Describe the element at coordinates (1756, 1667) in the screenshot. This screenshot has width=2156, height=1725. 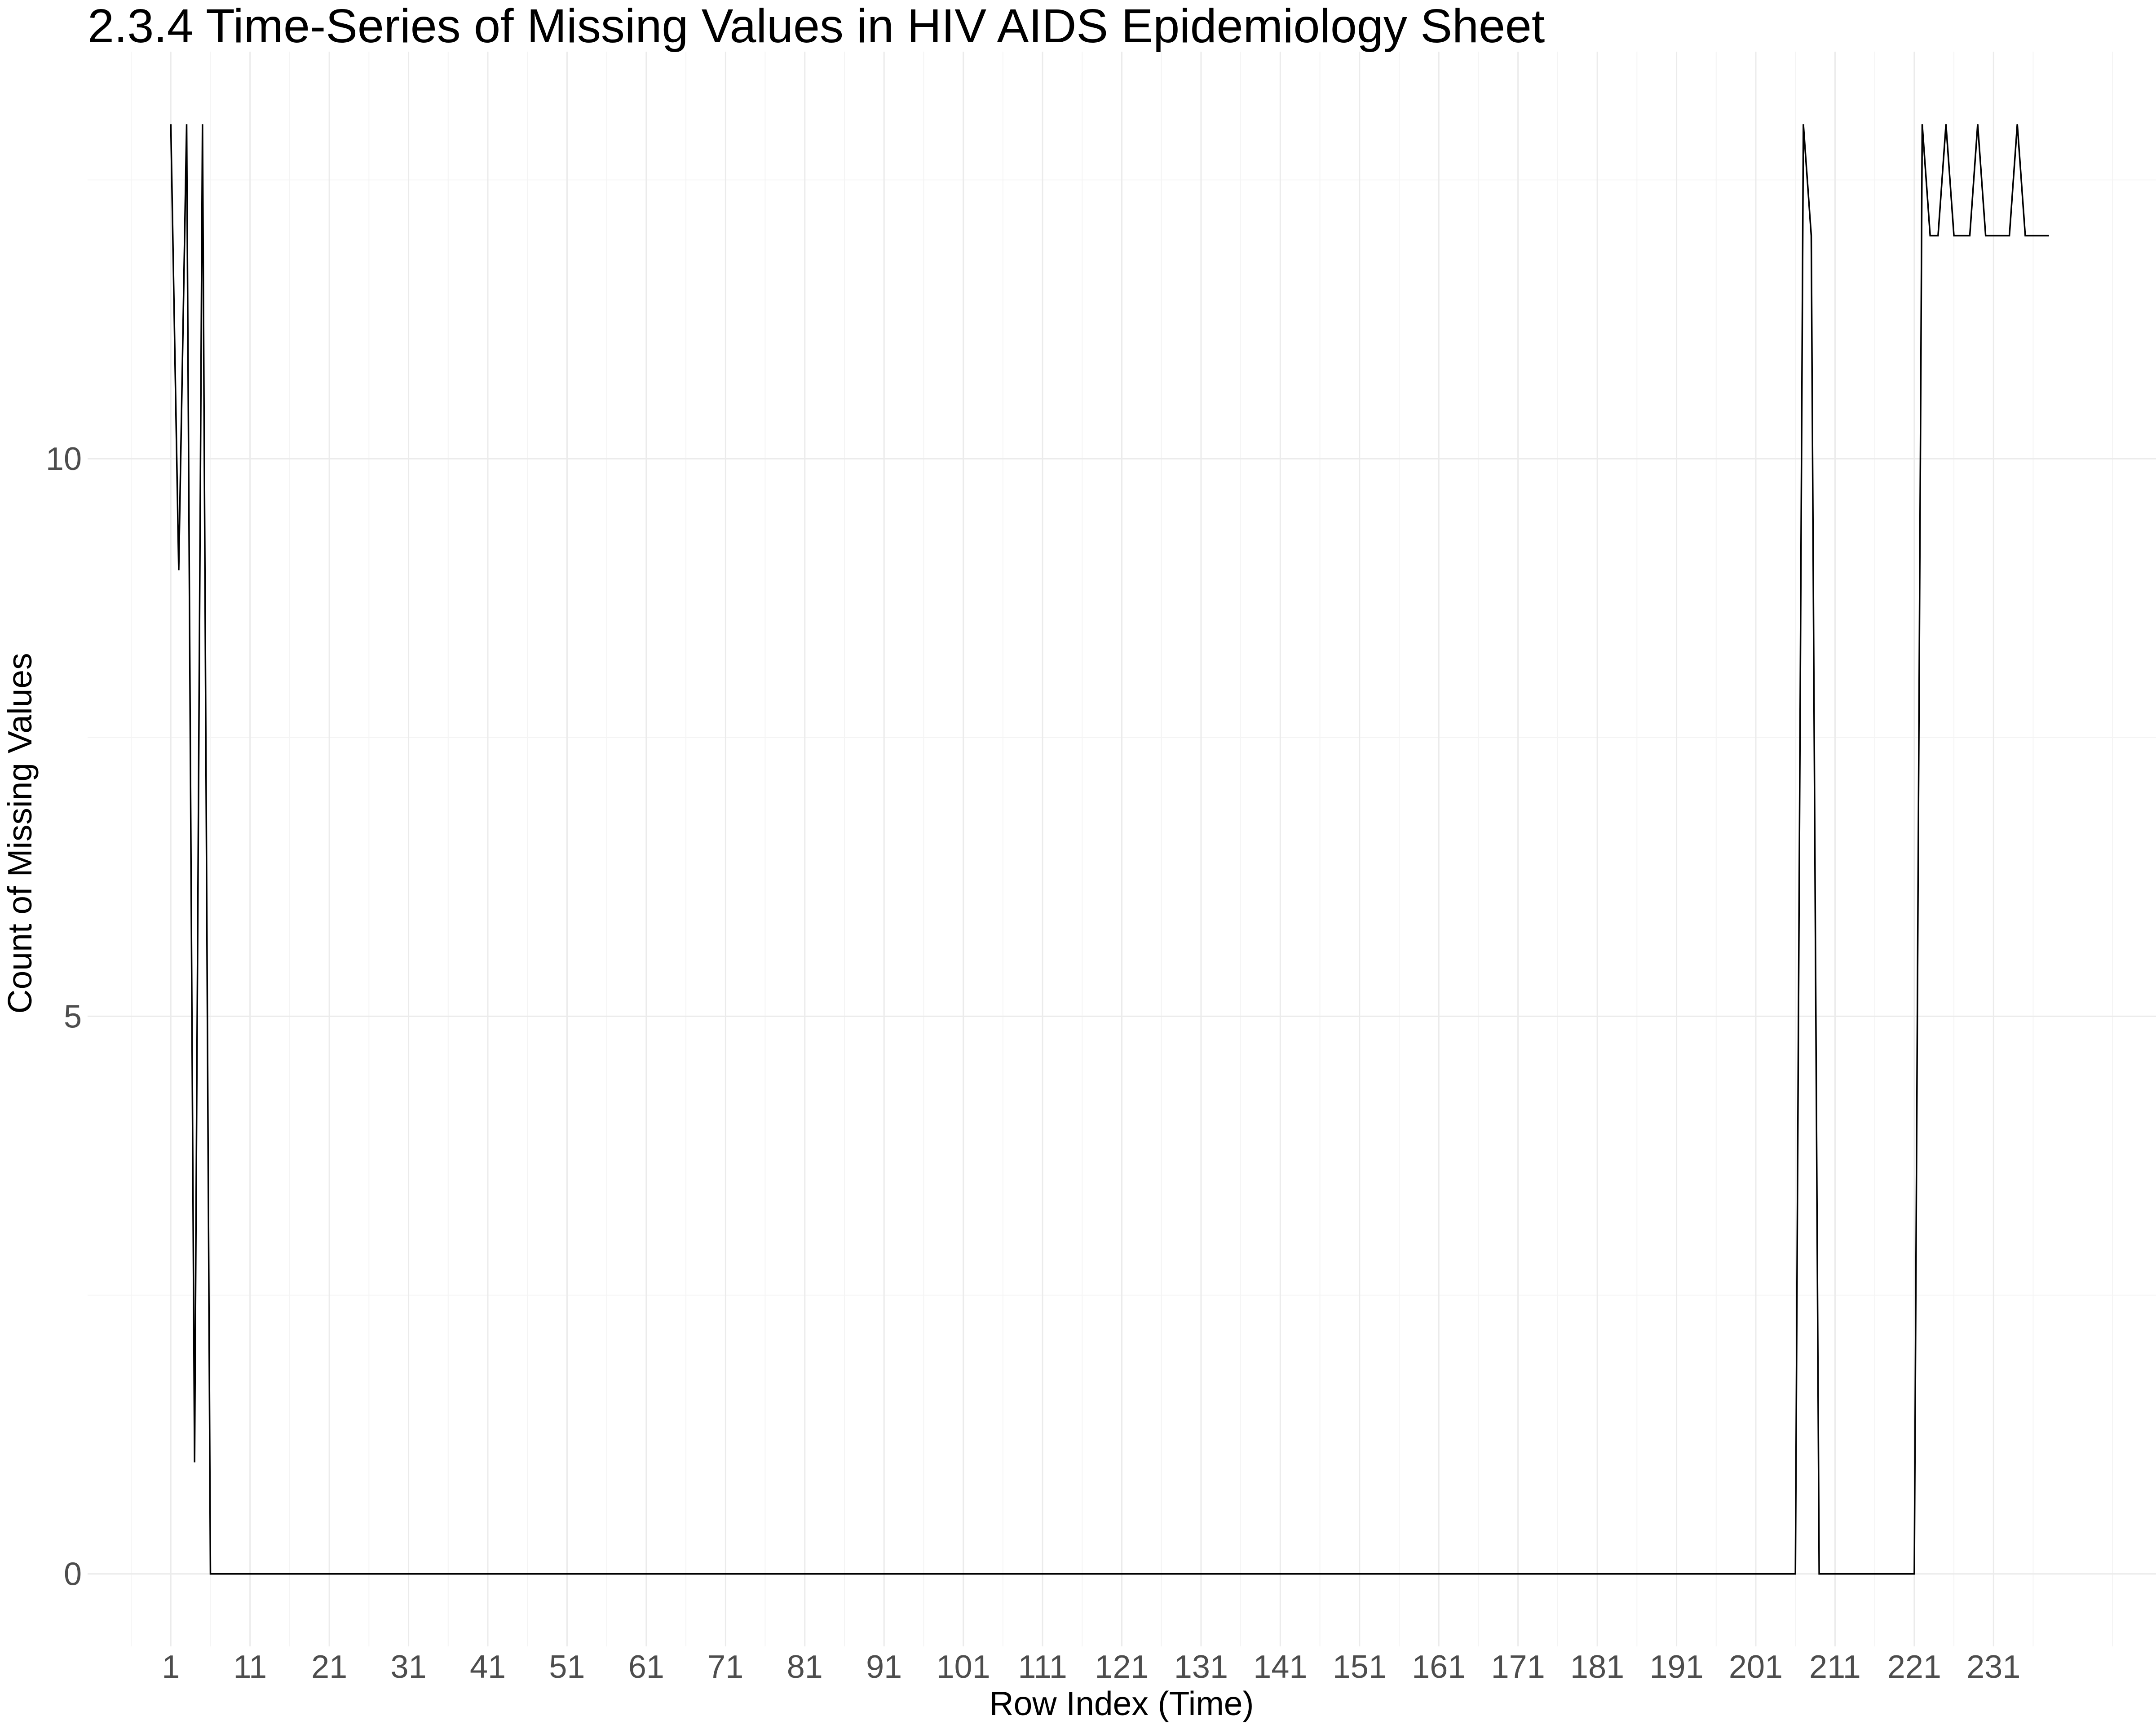
I see `x-tick-label: 201` at that location.